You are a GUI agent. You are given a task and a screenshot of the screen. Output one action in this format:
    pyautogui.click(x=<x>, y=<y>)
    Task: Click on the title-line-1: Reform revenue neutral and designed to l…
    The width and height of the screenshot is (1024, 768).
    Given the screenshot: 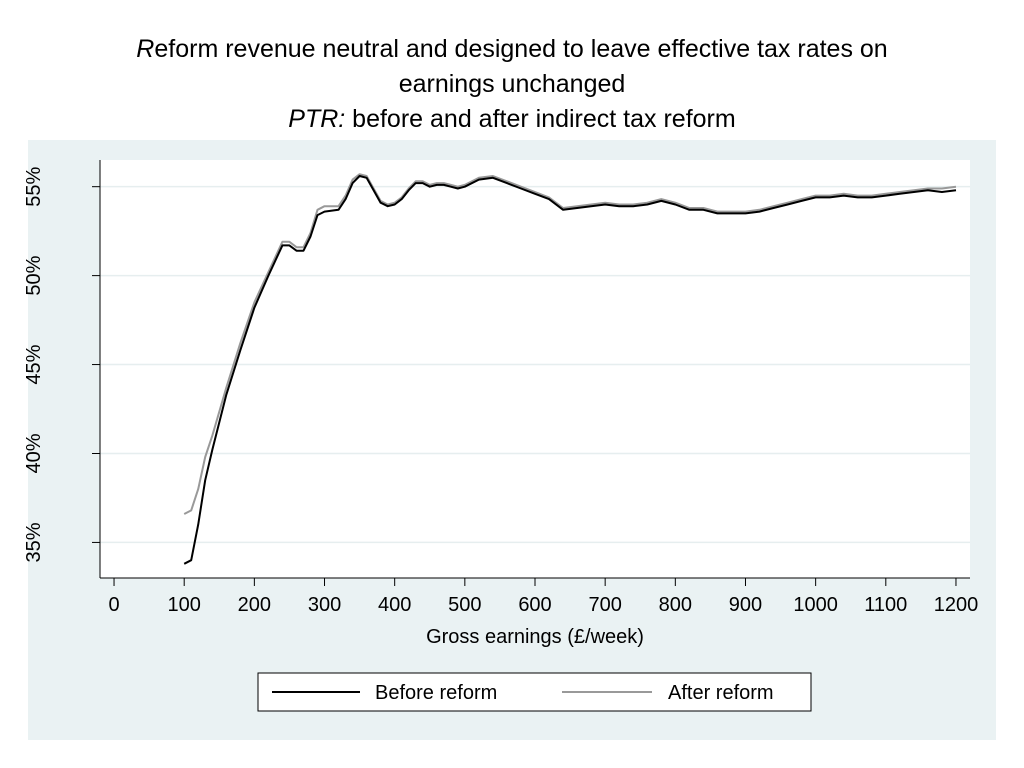 What is the action you would take?
    pyautogui.click(x=512, y=49)
    